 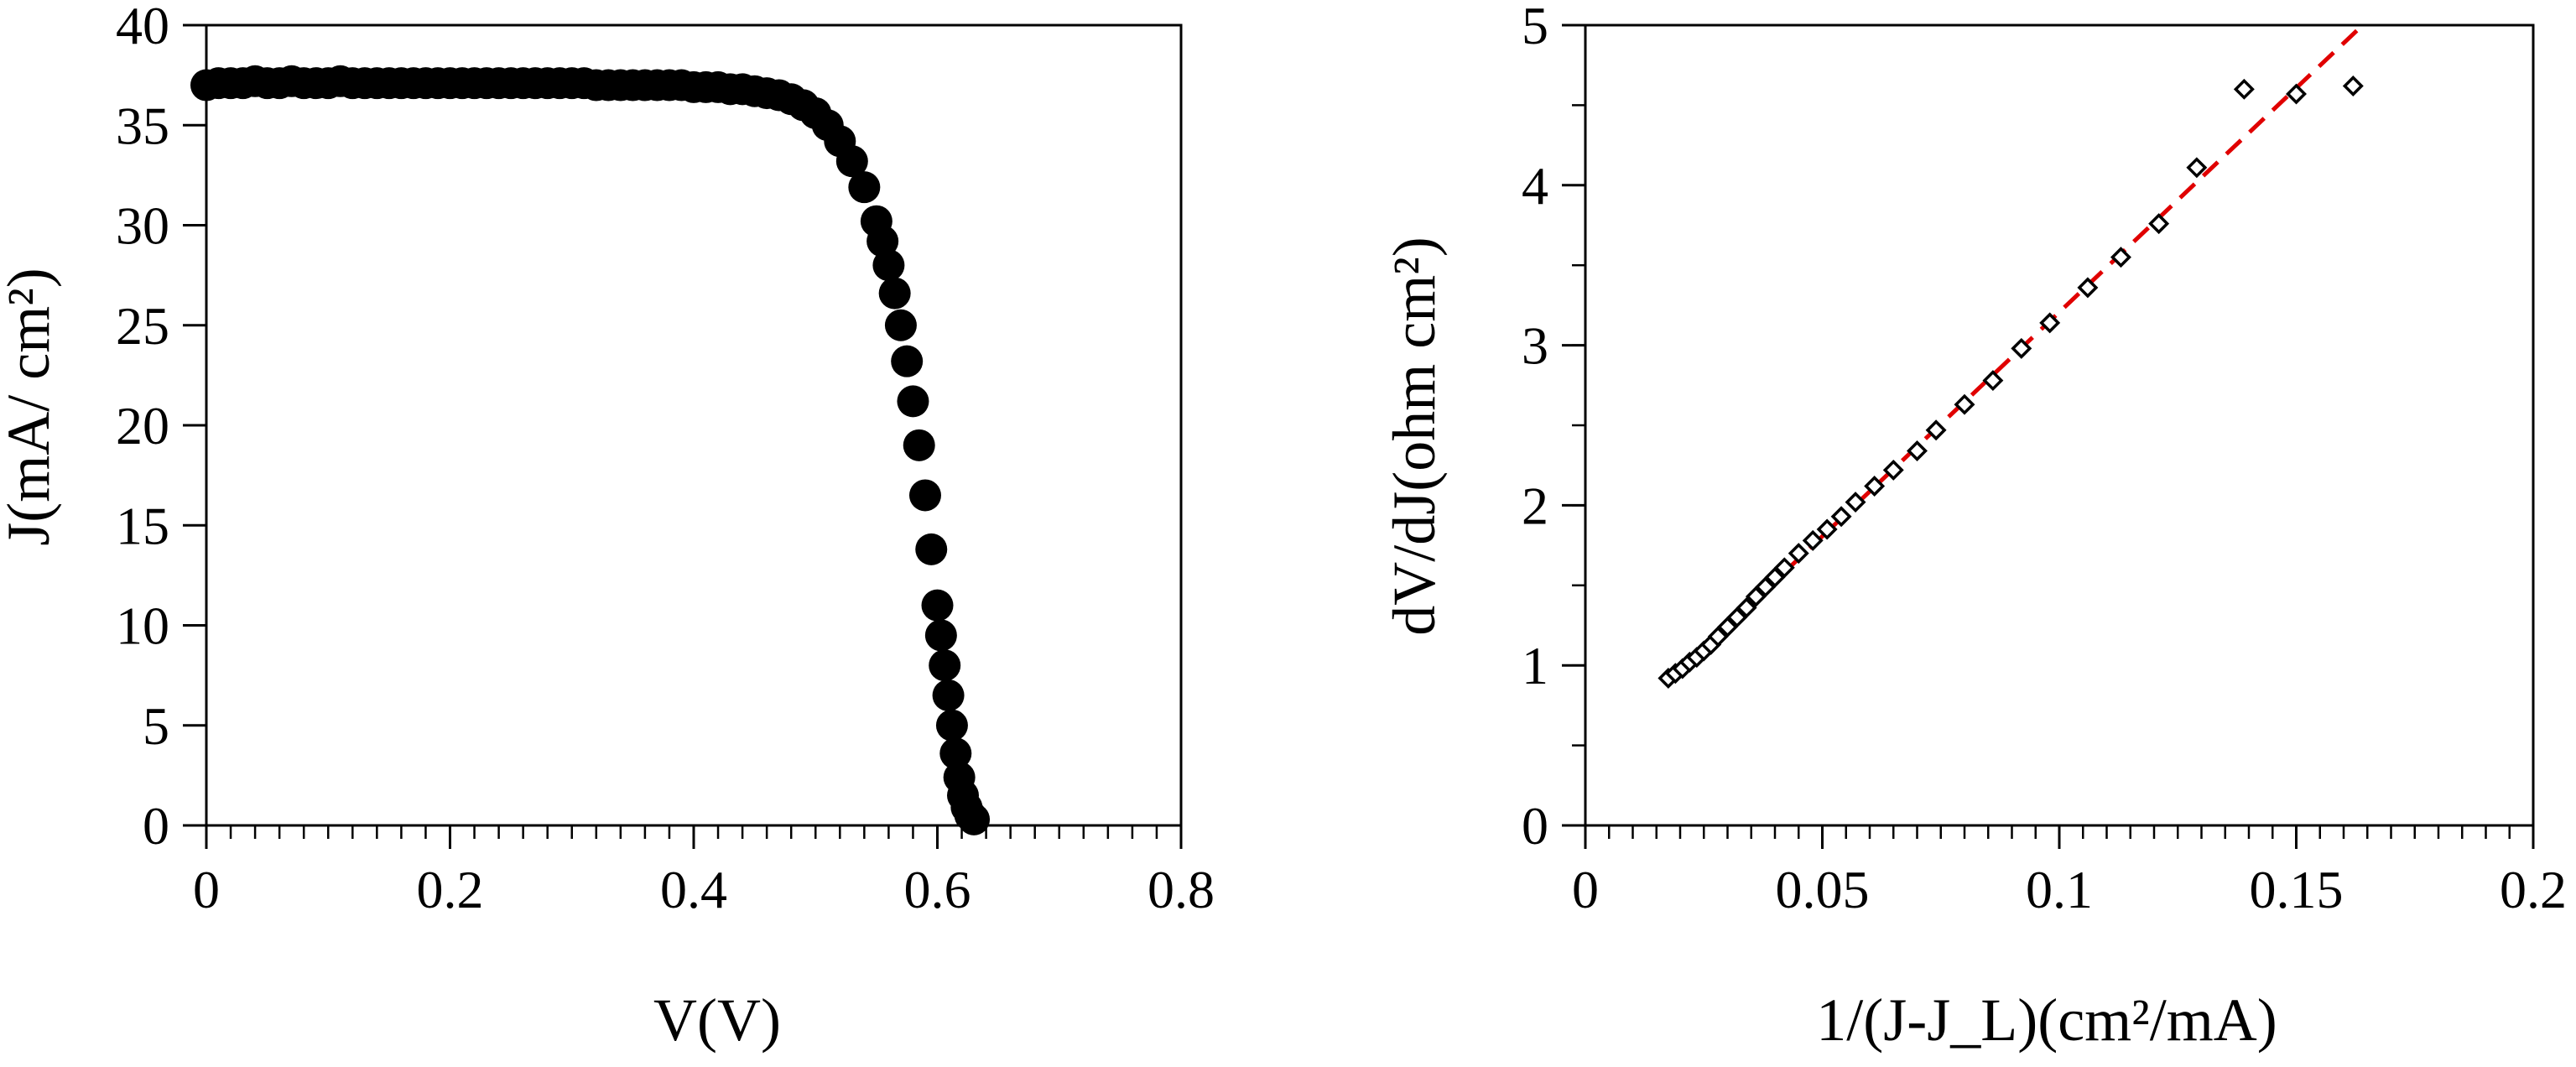 What do you see at coordinates (142, 226) in the screenshot?
I see `y-tick-label: 30` at bounding box center [142, 226].